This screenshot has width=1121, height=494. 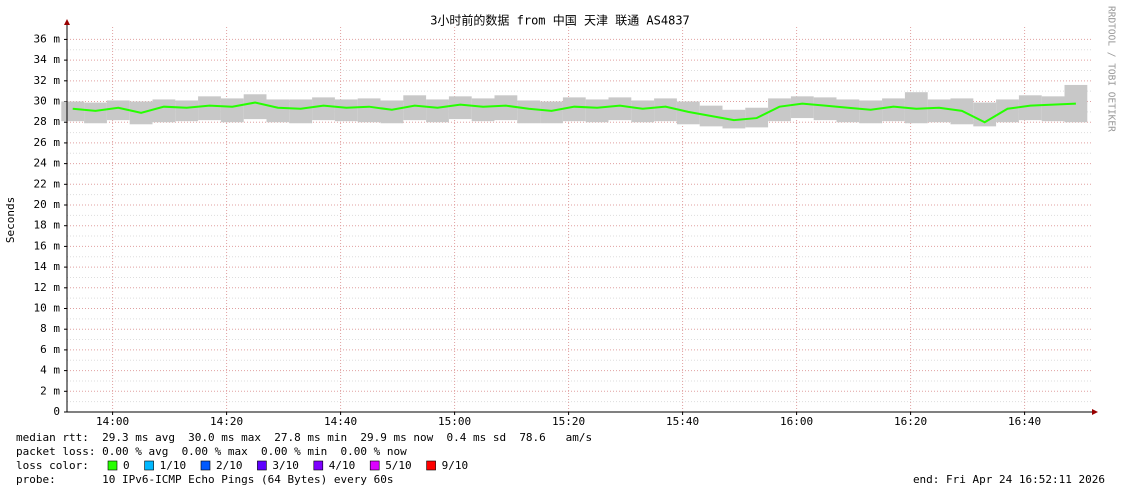 What do you see at coordinates (47, 266) in the screenshot?
I see `y-tick-label: 14 m` at bounding box center [47, 266].